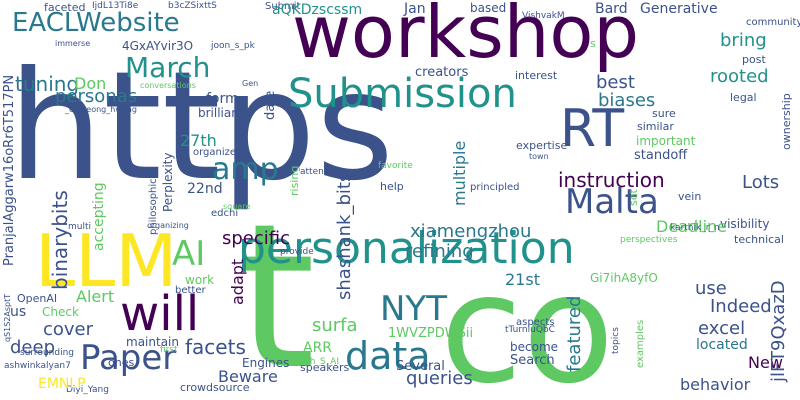 The height and width of the screenshot is (400, 800). I want to click on word: Beware, so click(248, 376).